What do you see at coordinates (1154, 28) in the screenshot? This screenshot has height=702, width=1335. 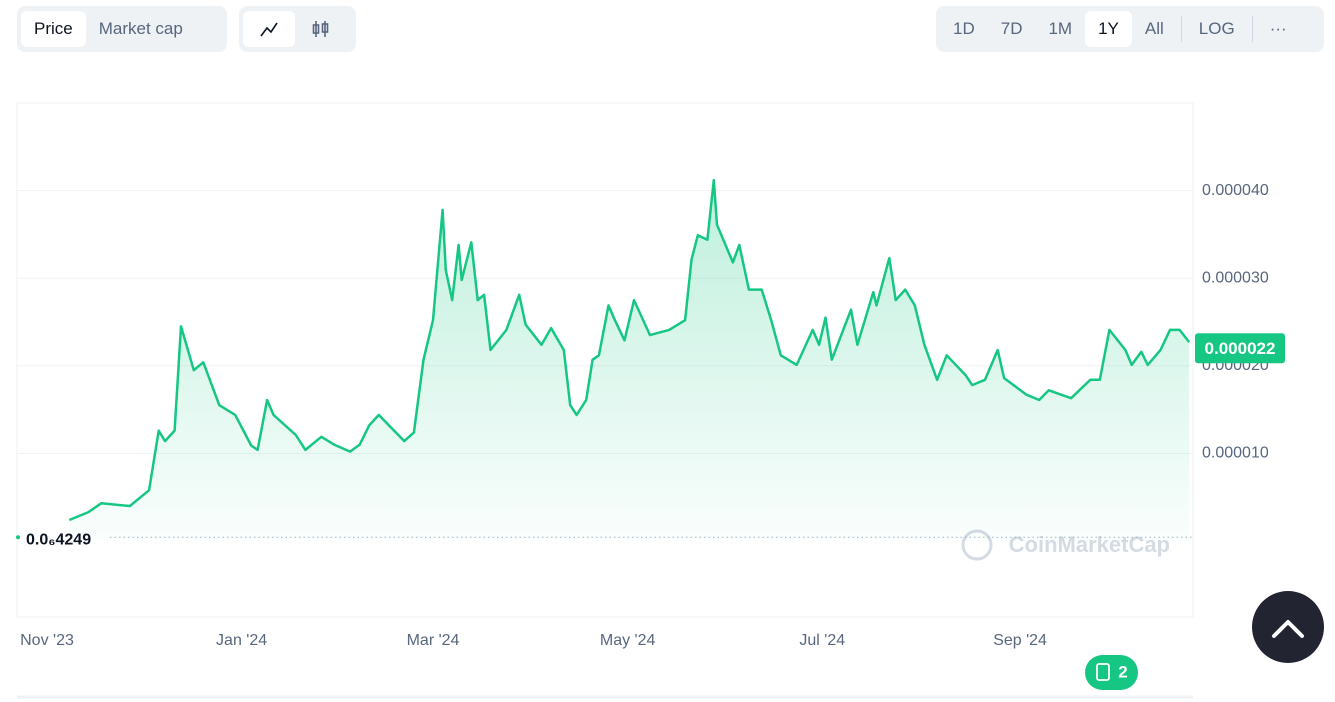 I see `range-all: All` at bounding box center [1154, 28].